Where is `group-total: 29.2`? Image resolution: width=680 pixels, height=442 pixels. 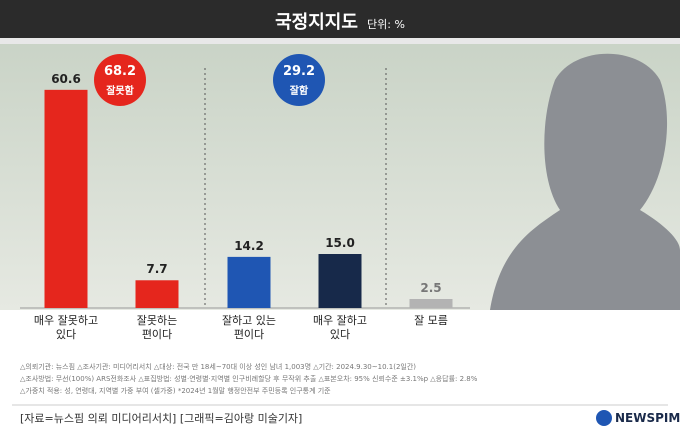
group-total: 29.2 is located at coordinates (299, 71).